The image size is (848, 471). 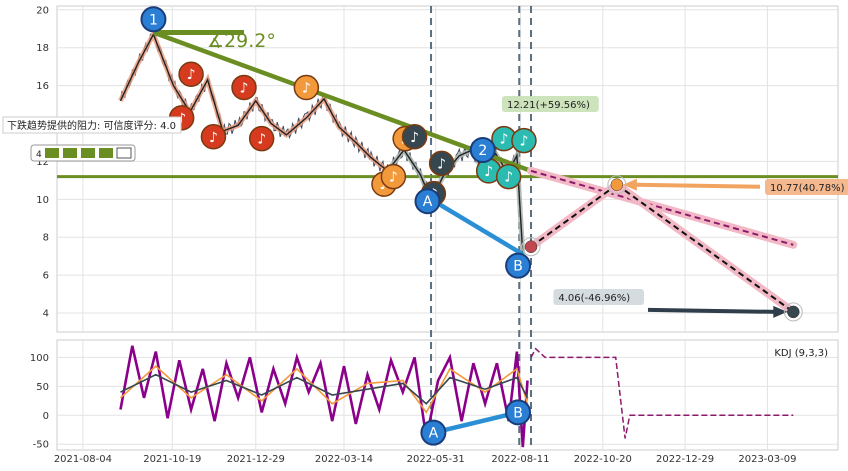 I want to click on kdj-projection, so click(x=662, y=393).